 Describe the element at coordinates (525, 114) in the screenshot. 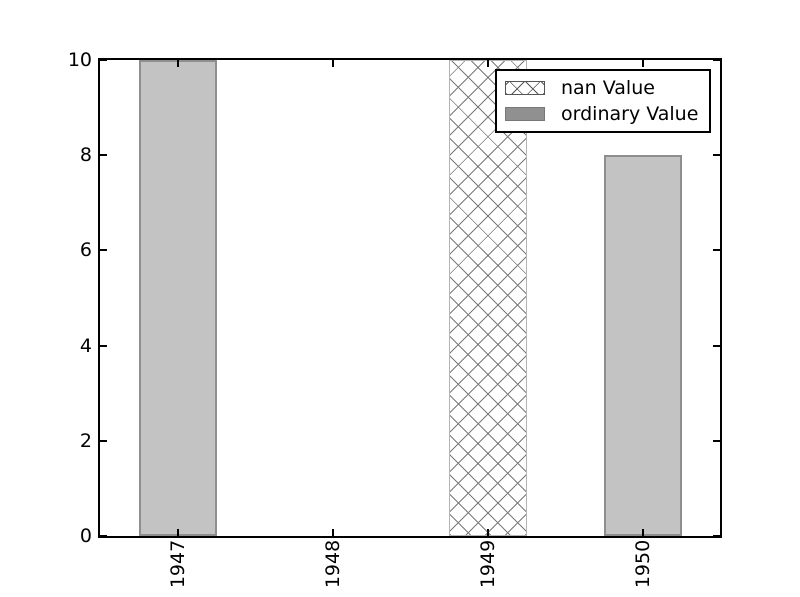

I see `legend-swatch-solid` at that location.